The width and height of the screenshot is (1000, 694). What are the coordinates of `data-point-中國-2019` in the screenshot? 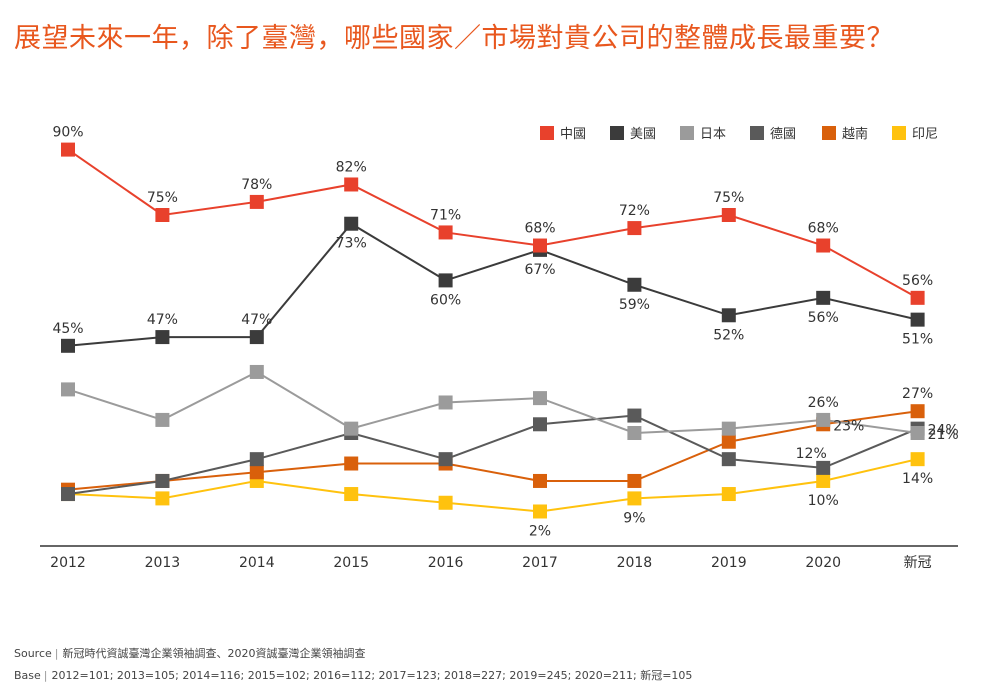 It's located at (728, 215).